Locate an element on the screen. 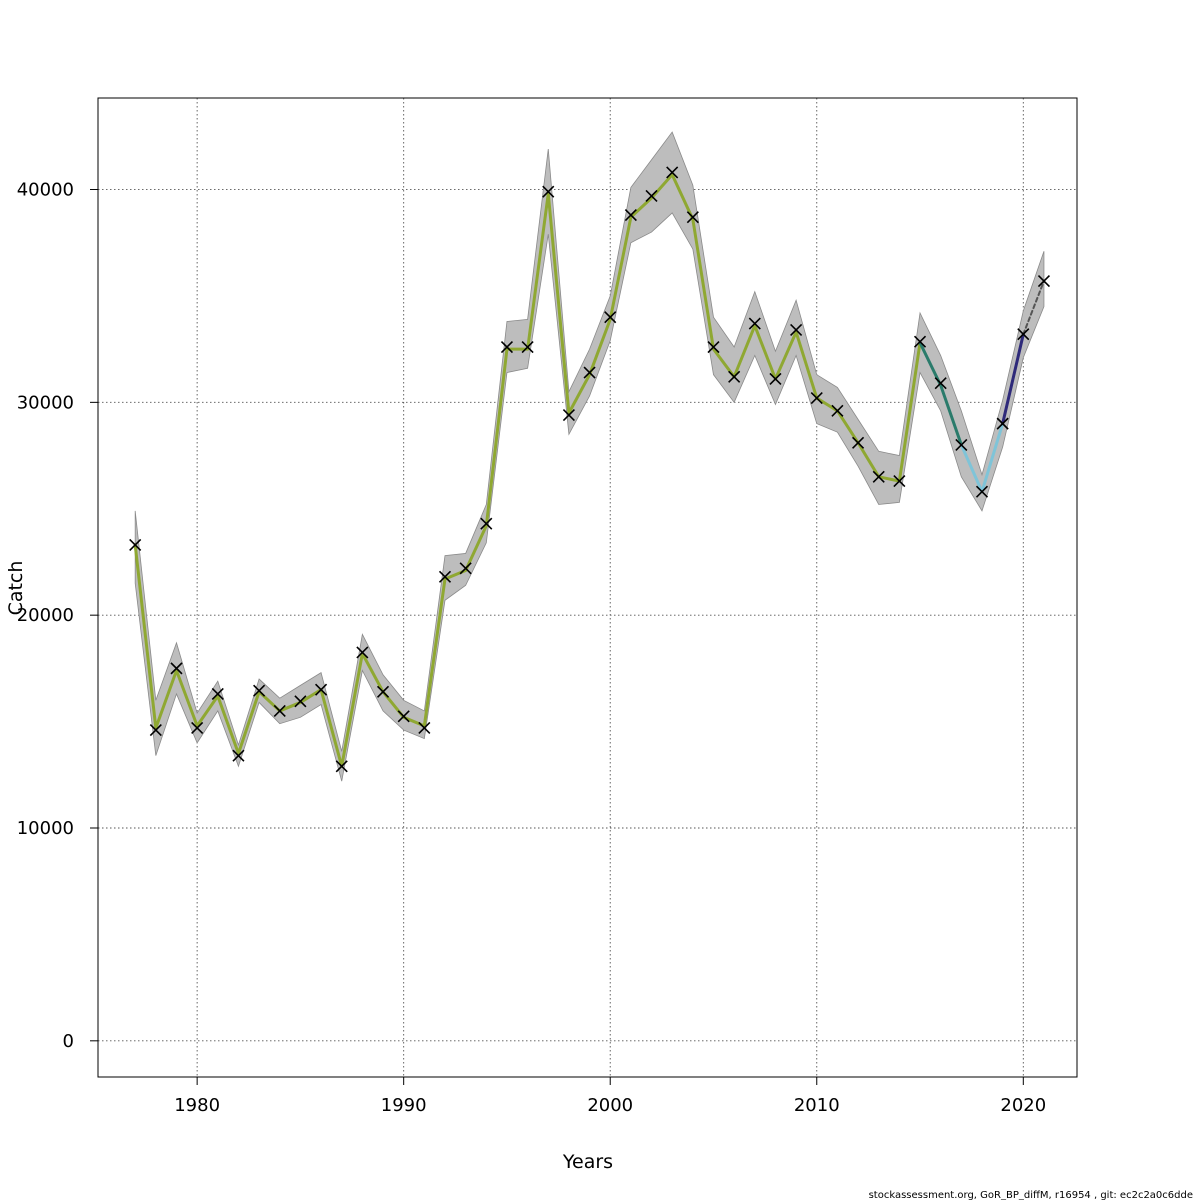 The width and height of the screenshot is (1200, 1200). observed-point-1982 is located at coordinates (238, 755).